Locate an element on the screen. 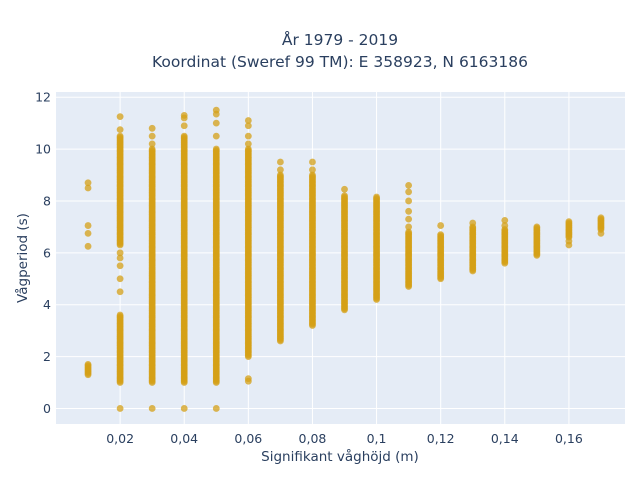  y-tick-label: 4 is located at coordinates (47, 304).